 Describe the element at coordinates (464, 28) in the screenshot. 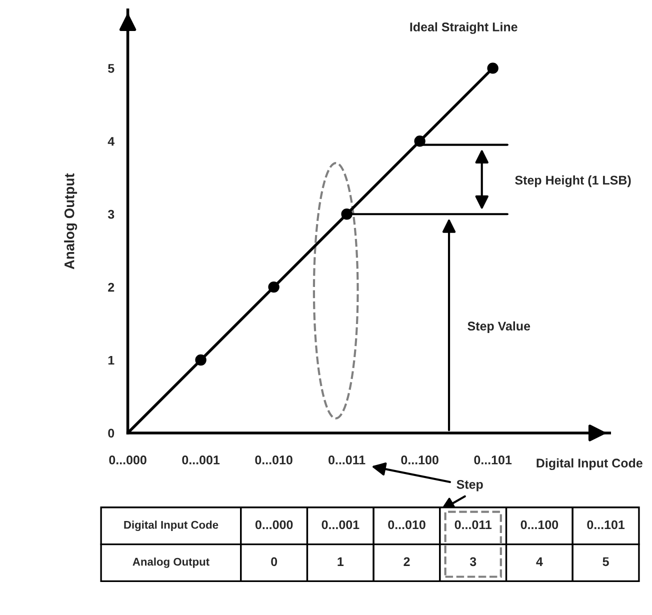

I see `annotation: Ideal Straight Line` at that location.